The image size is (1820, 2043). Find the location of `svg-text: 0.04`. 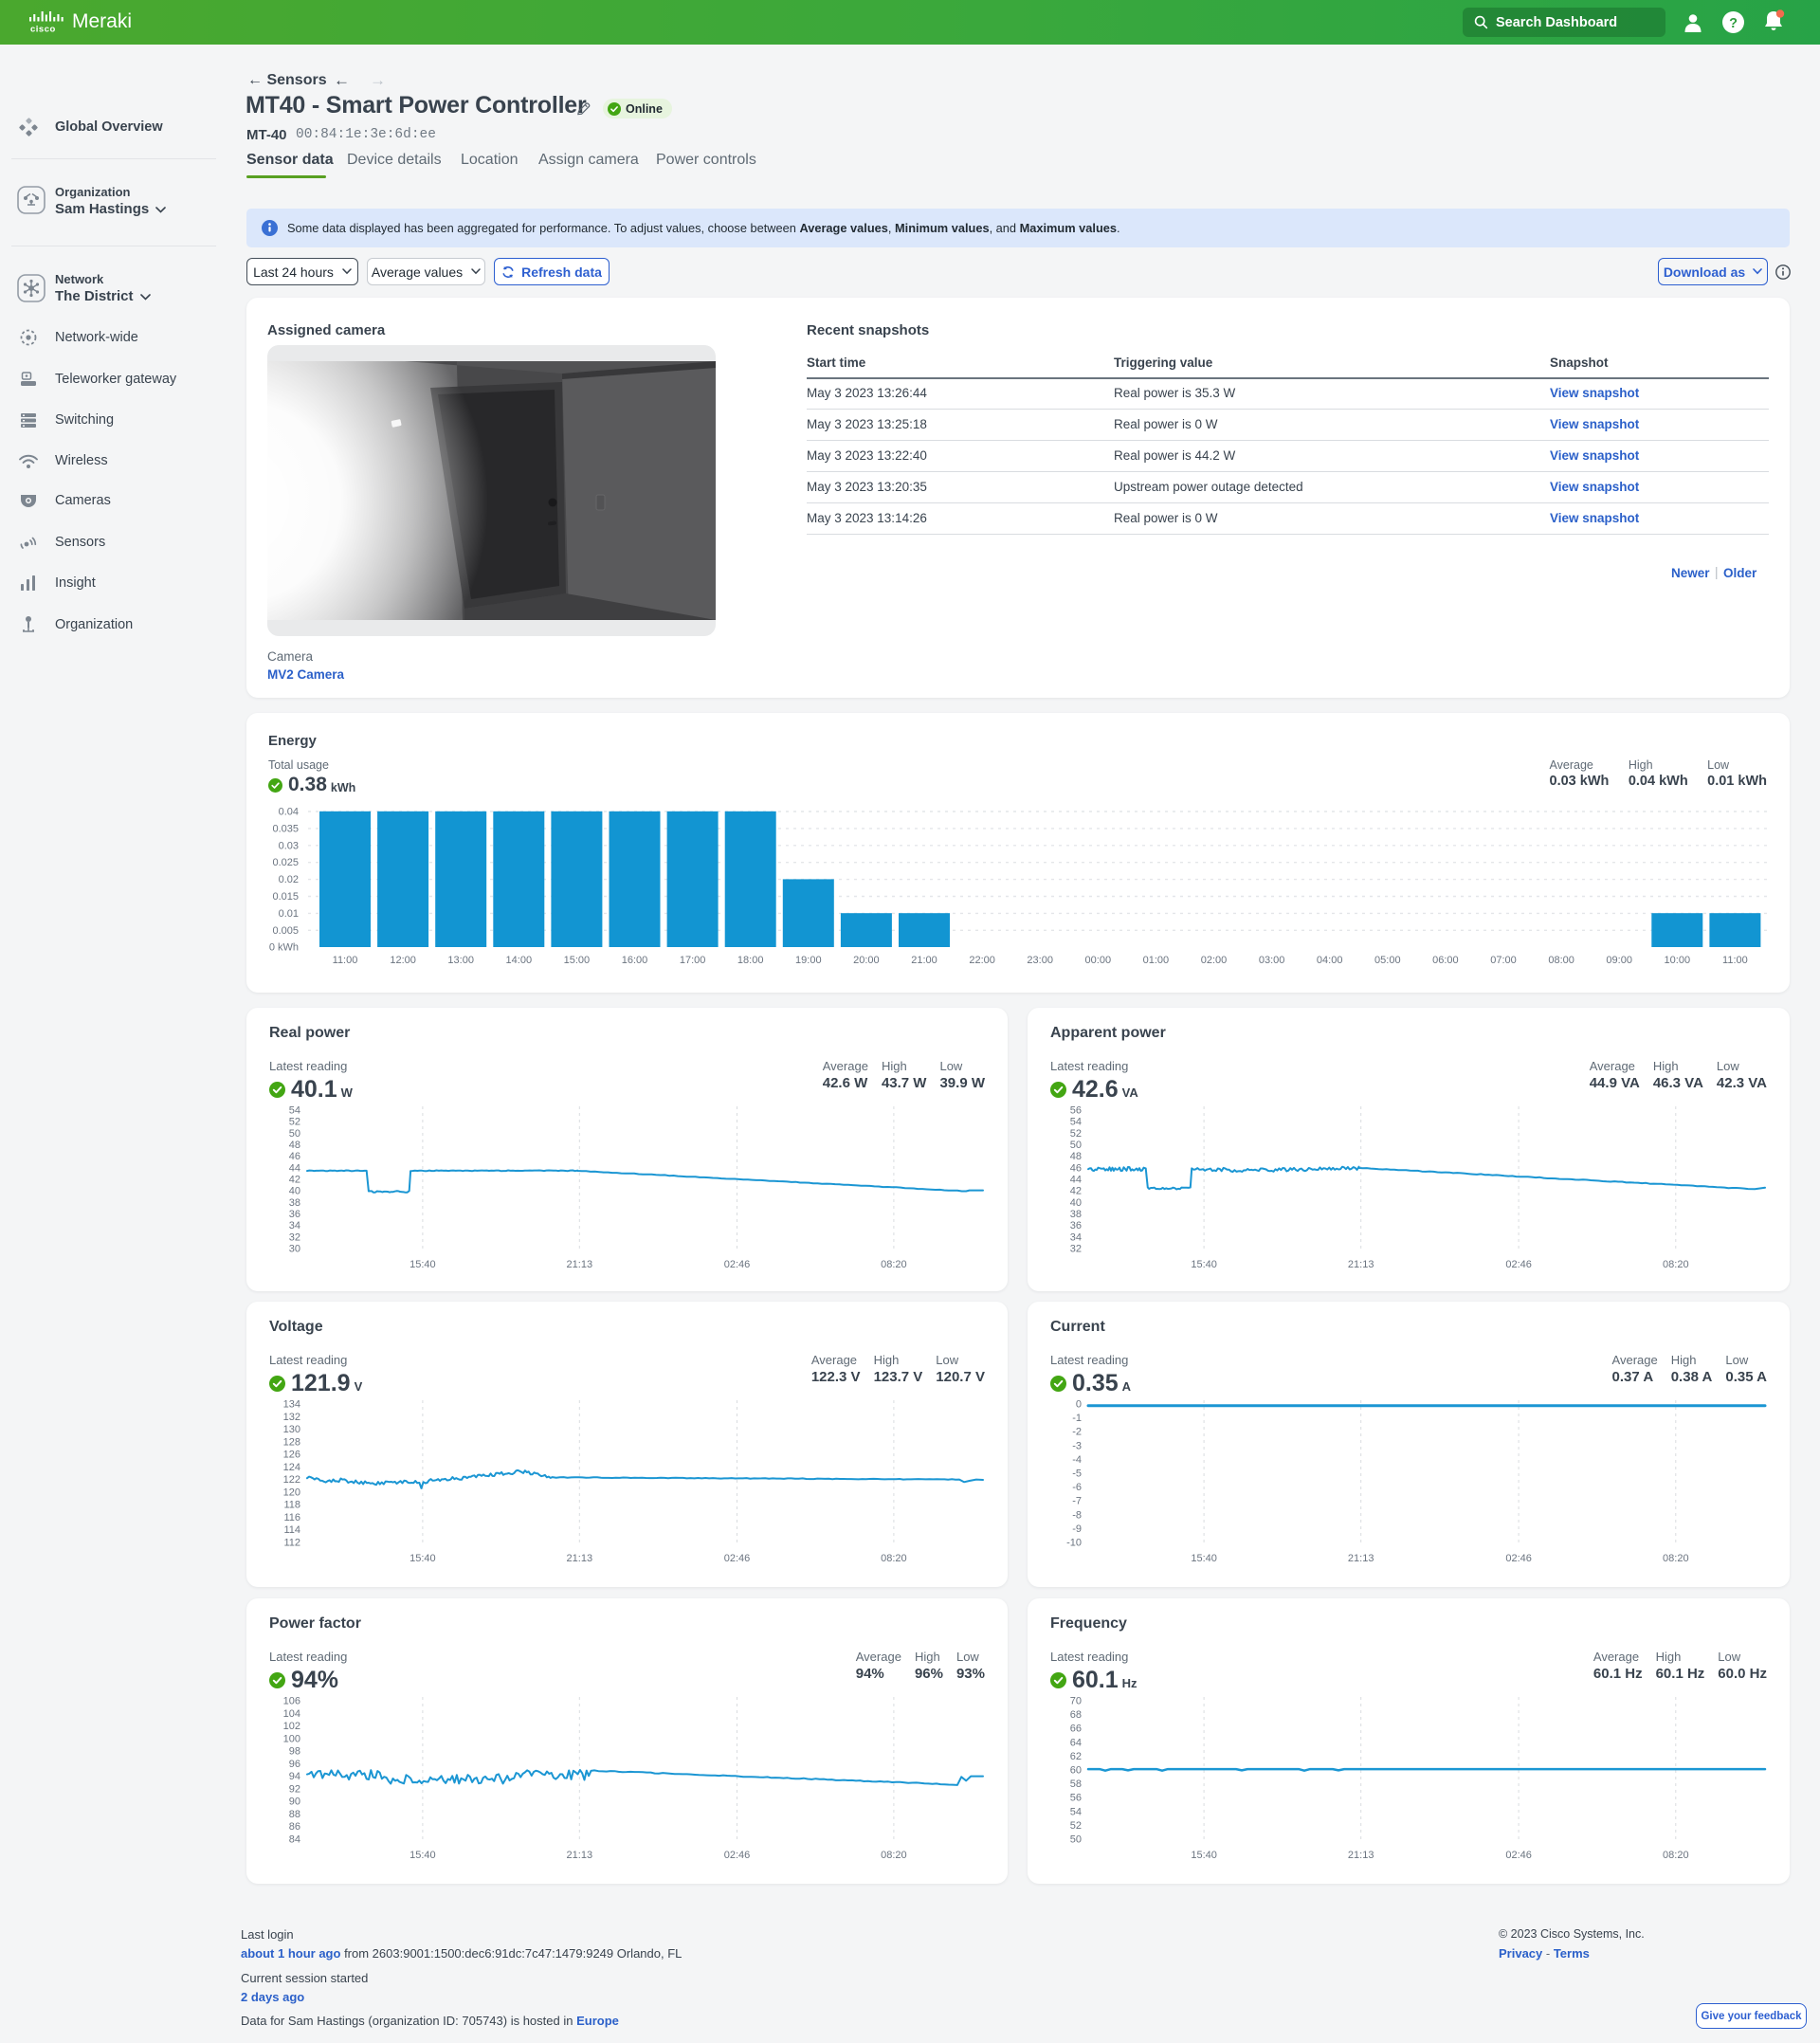

svg-text: 0.04 is located at coordinates (289, 812).